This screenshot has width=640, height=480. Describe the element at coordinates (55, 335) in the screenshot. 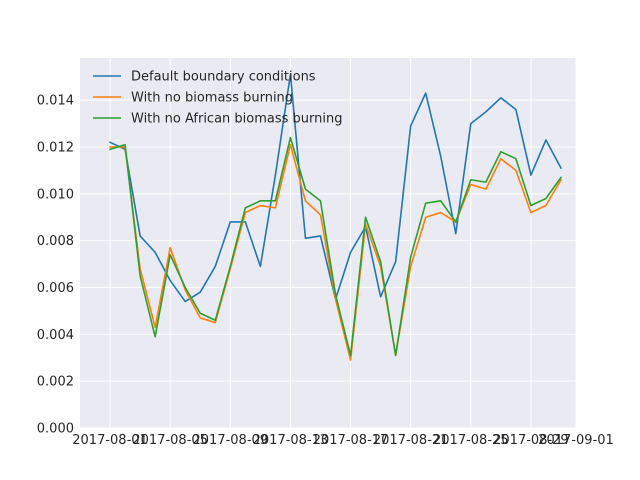

I see `y-tick-label: 0.004` at that location.